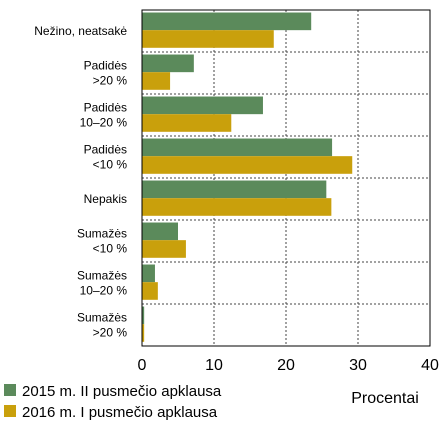 This screenshot has width=445, height=430. Describe the element at coordinates (214, 365) in the screenshot. I see `x-tick-label: 10` at that location.